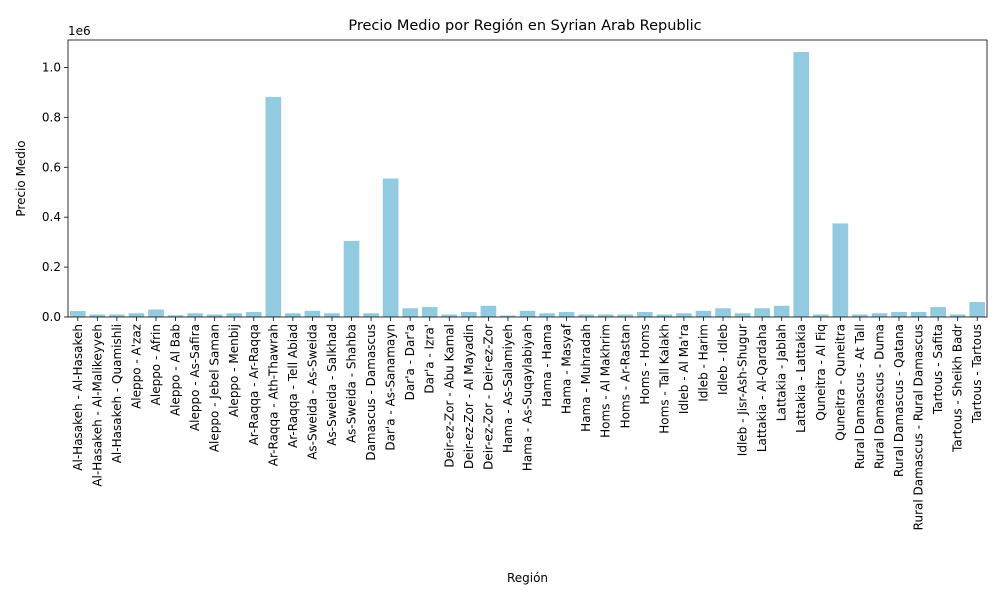  Describe the element at coordinates (684, 369) in the screenshot. I see `x-tick-label-31: Idleb - Al Ma'ra` at that location.